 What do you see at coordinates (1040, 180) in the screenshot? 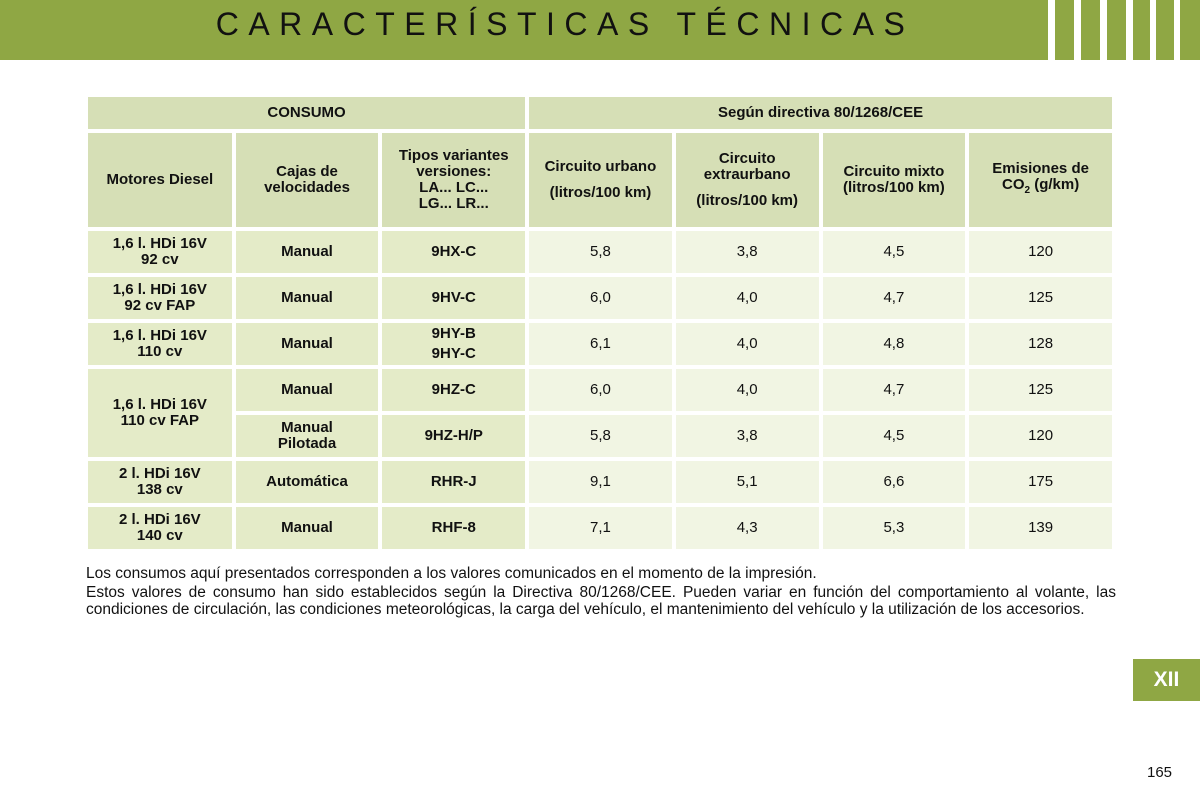
I see `col-header-emisiones: Emisiones de CO2 (g/km)` at bounding box center [1040, 180].